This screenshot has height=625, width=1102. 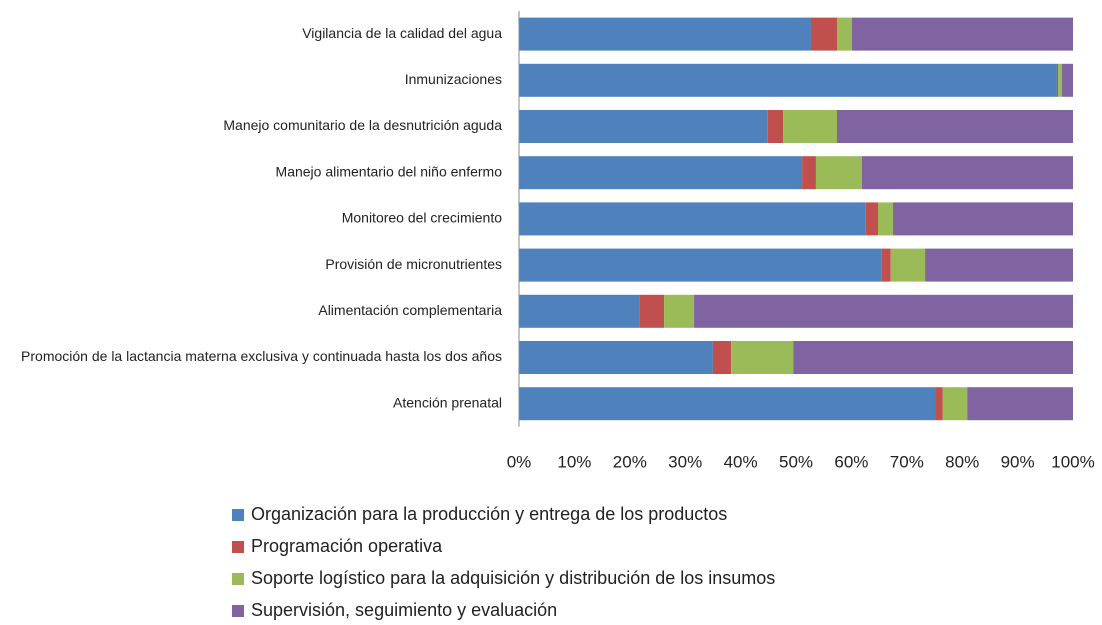 What do you see at coordinates (402, 33) in the screenshot?
I see `category-label: Vigilancia de la calidad del agua` at bounding box center [402, 33].